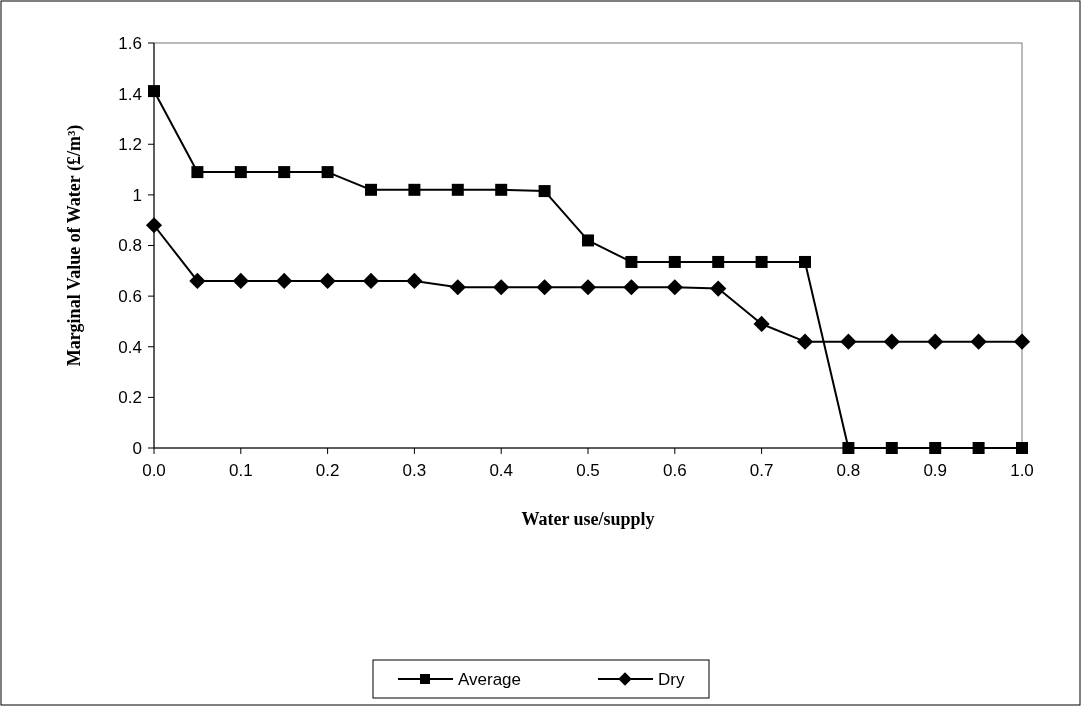  I want to click on y-tick-label: 1.2, so click(130, 145).